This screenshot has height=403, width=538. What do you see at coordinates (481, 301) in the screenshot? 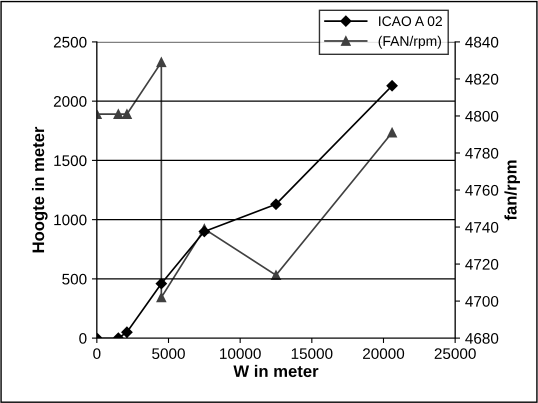
I see `y2-tick-label: 4700` at bounding box center [481, 301].